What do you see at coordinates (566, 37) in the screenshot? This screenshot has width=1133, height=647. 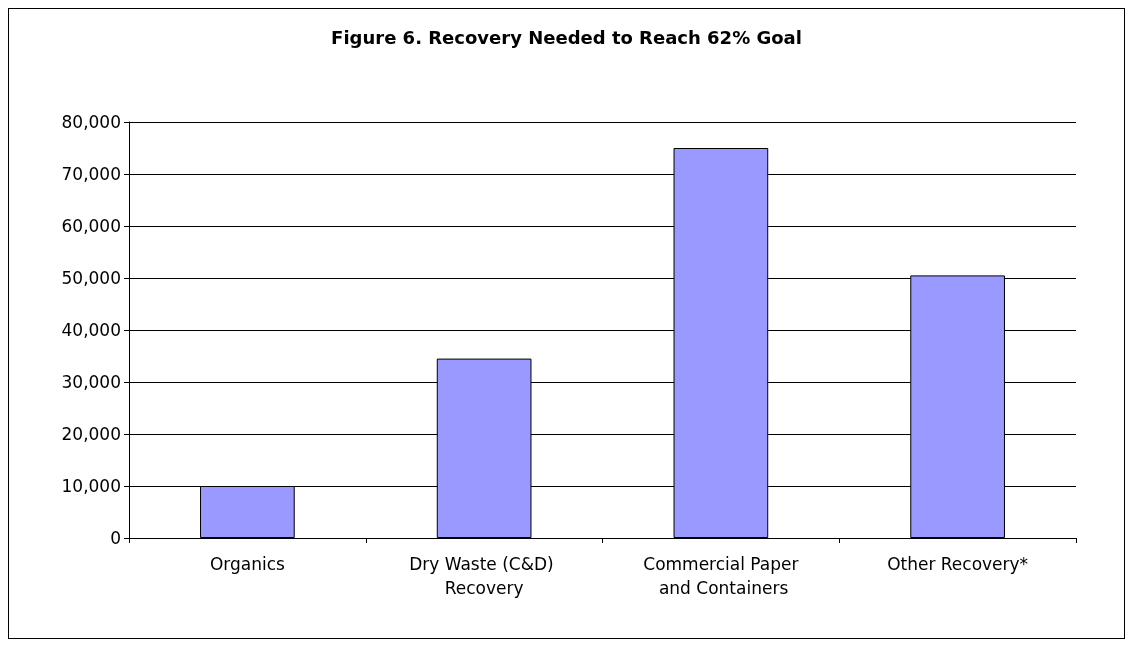 I see `chart-title: Figure 6. Recovery Needed to Reach 62% Goal` at bounding box center [566, 37].